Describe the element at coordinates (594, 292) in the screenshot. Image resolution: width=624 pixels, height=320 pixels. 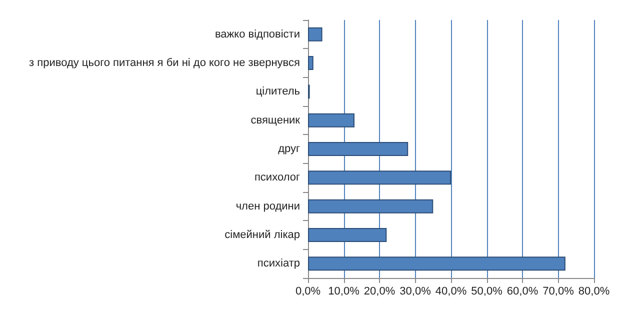
I see `x-tick-label: 80,0%` at that location.